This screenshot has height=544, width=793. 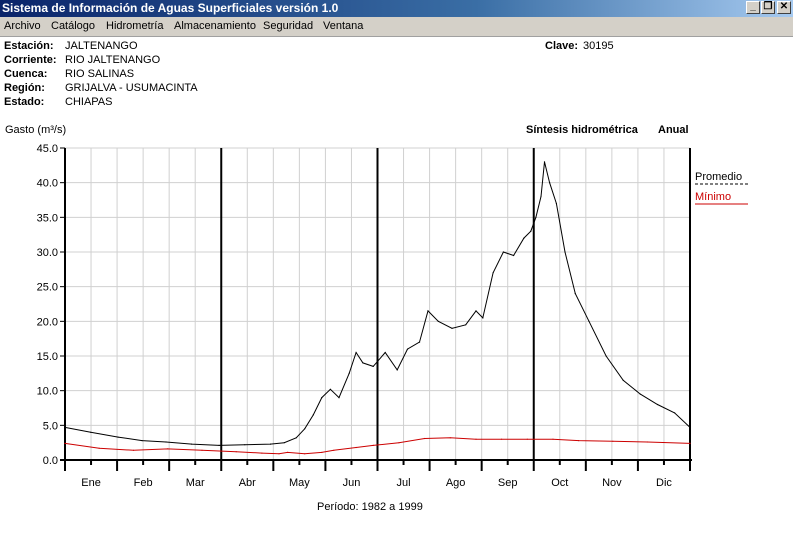 What do you see at coordinates (24, 88) in the screenshot?
I see `region-label: Región:` at bounding box center [24, 88].